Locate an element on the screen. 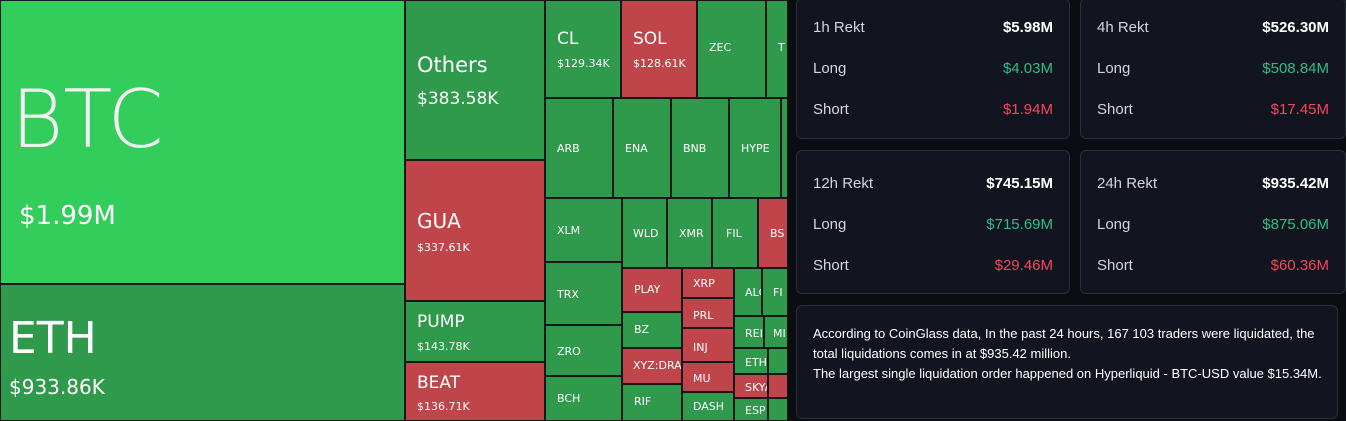 The width and height of the screenshot is (1346, 421). tile-symbol: BNB is located at coordinates (695, 148).